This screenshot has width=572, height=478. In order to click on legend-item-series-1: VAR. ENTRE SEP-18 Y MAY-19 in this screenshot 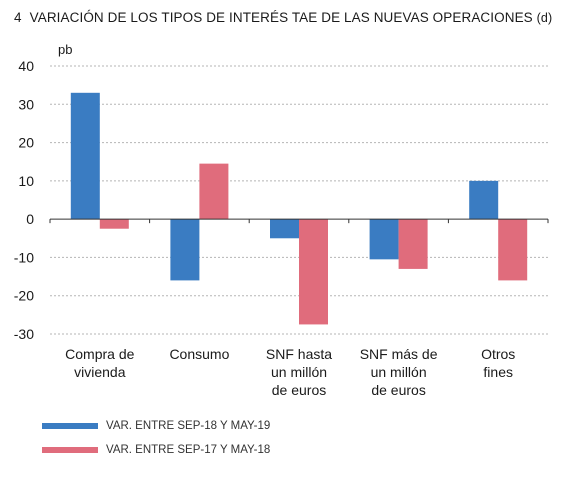, I will do `click(156, 426)`.